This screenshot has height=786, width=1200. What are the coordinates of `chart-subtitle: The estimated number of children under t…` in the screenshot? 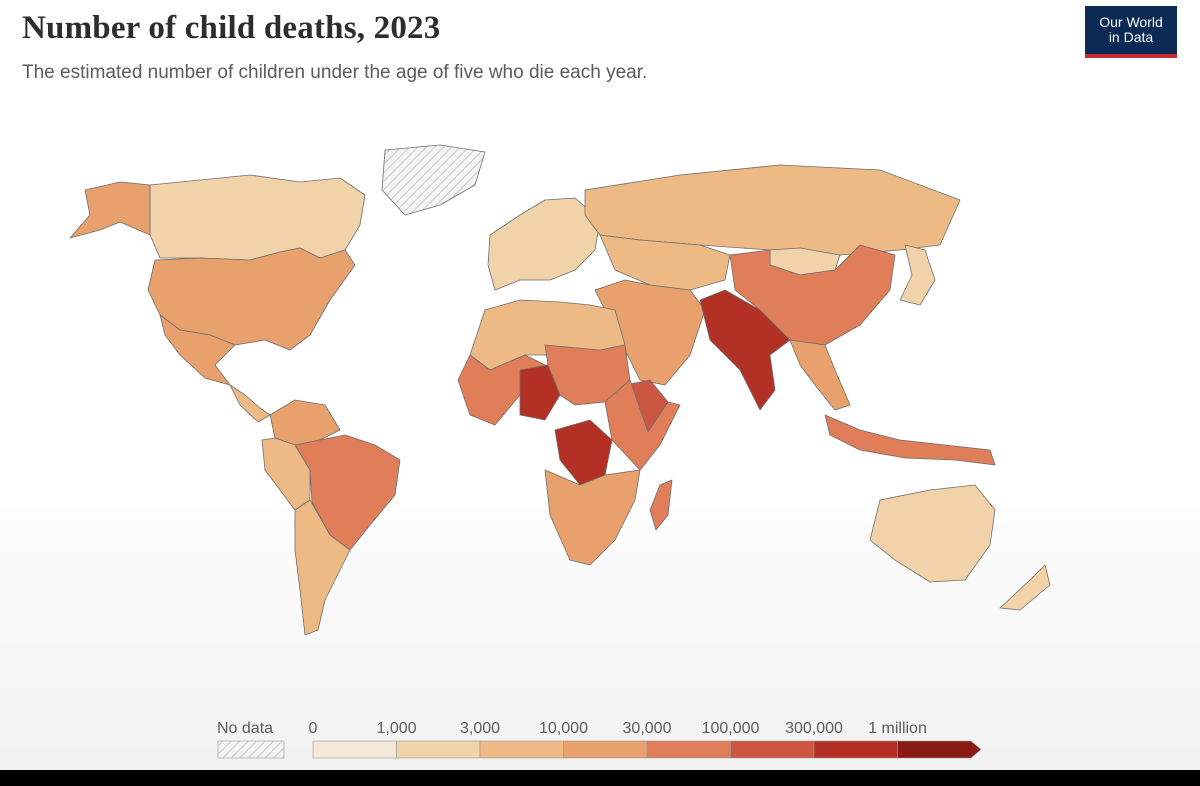 It's located at (335, 72).